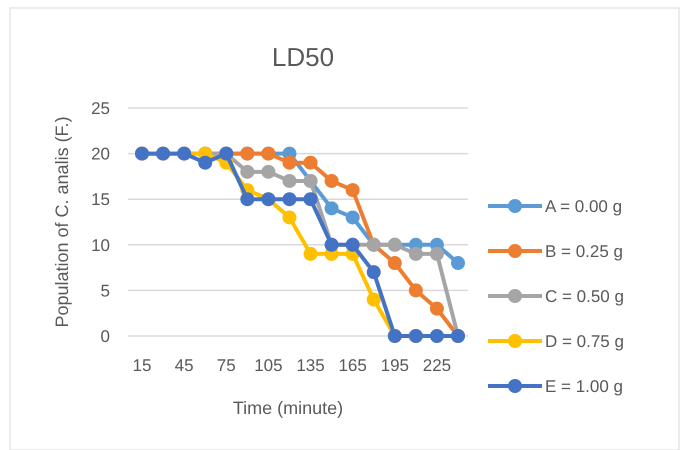 This screenshot has height=450, width=689. Describe the element at coordinates (437, 365) in the screenshot. I see `x-tick-label: 225` at that location.